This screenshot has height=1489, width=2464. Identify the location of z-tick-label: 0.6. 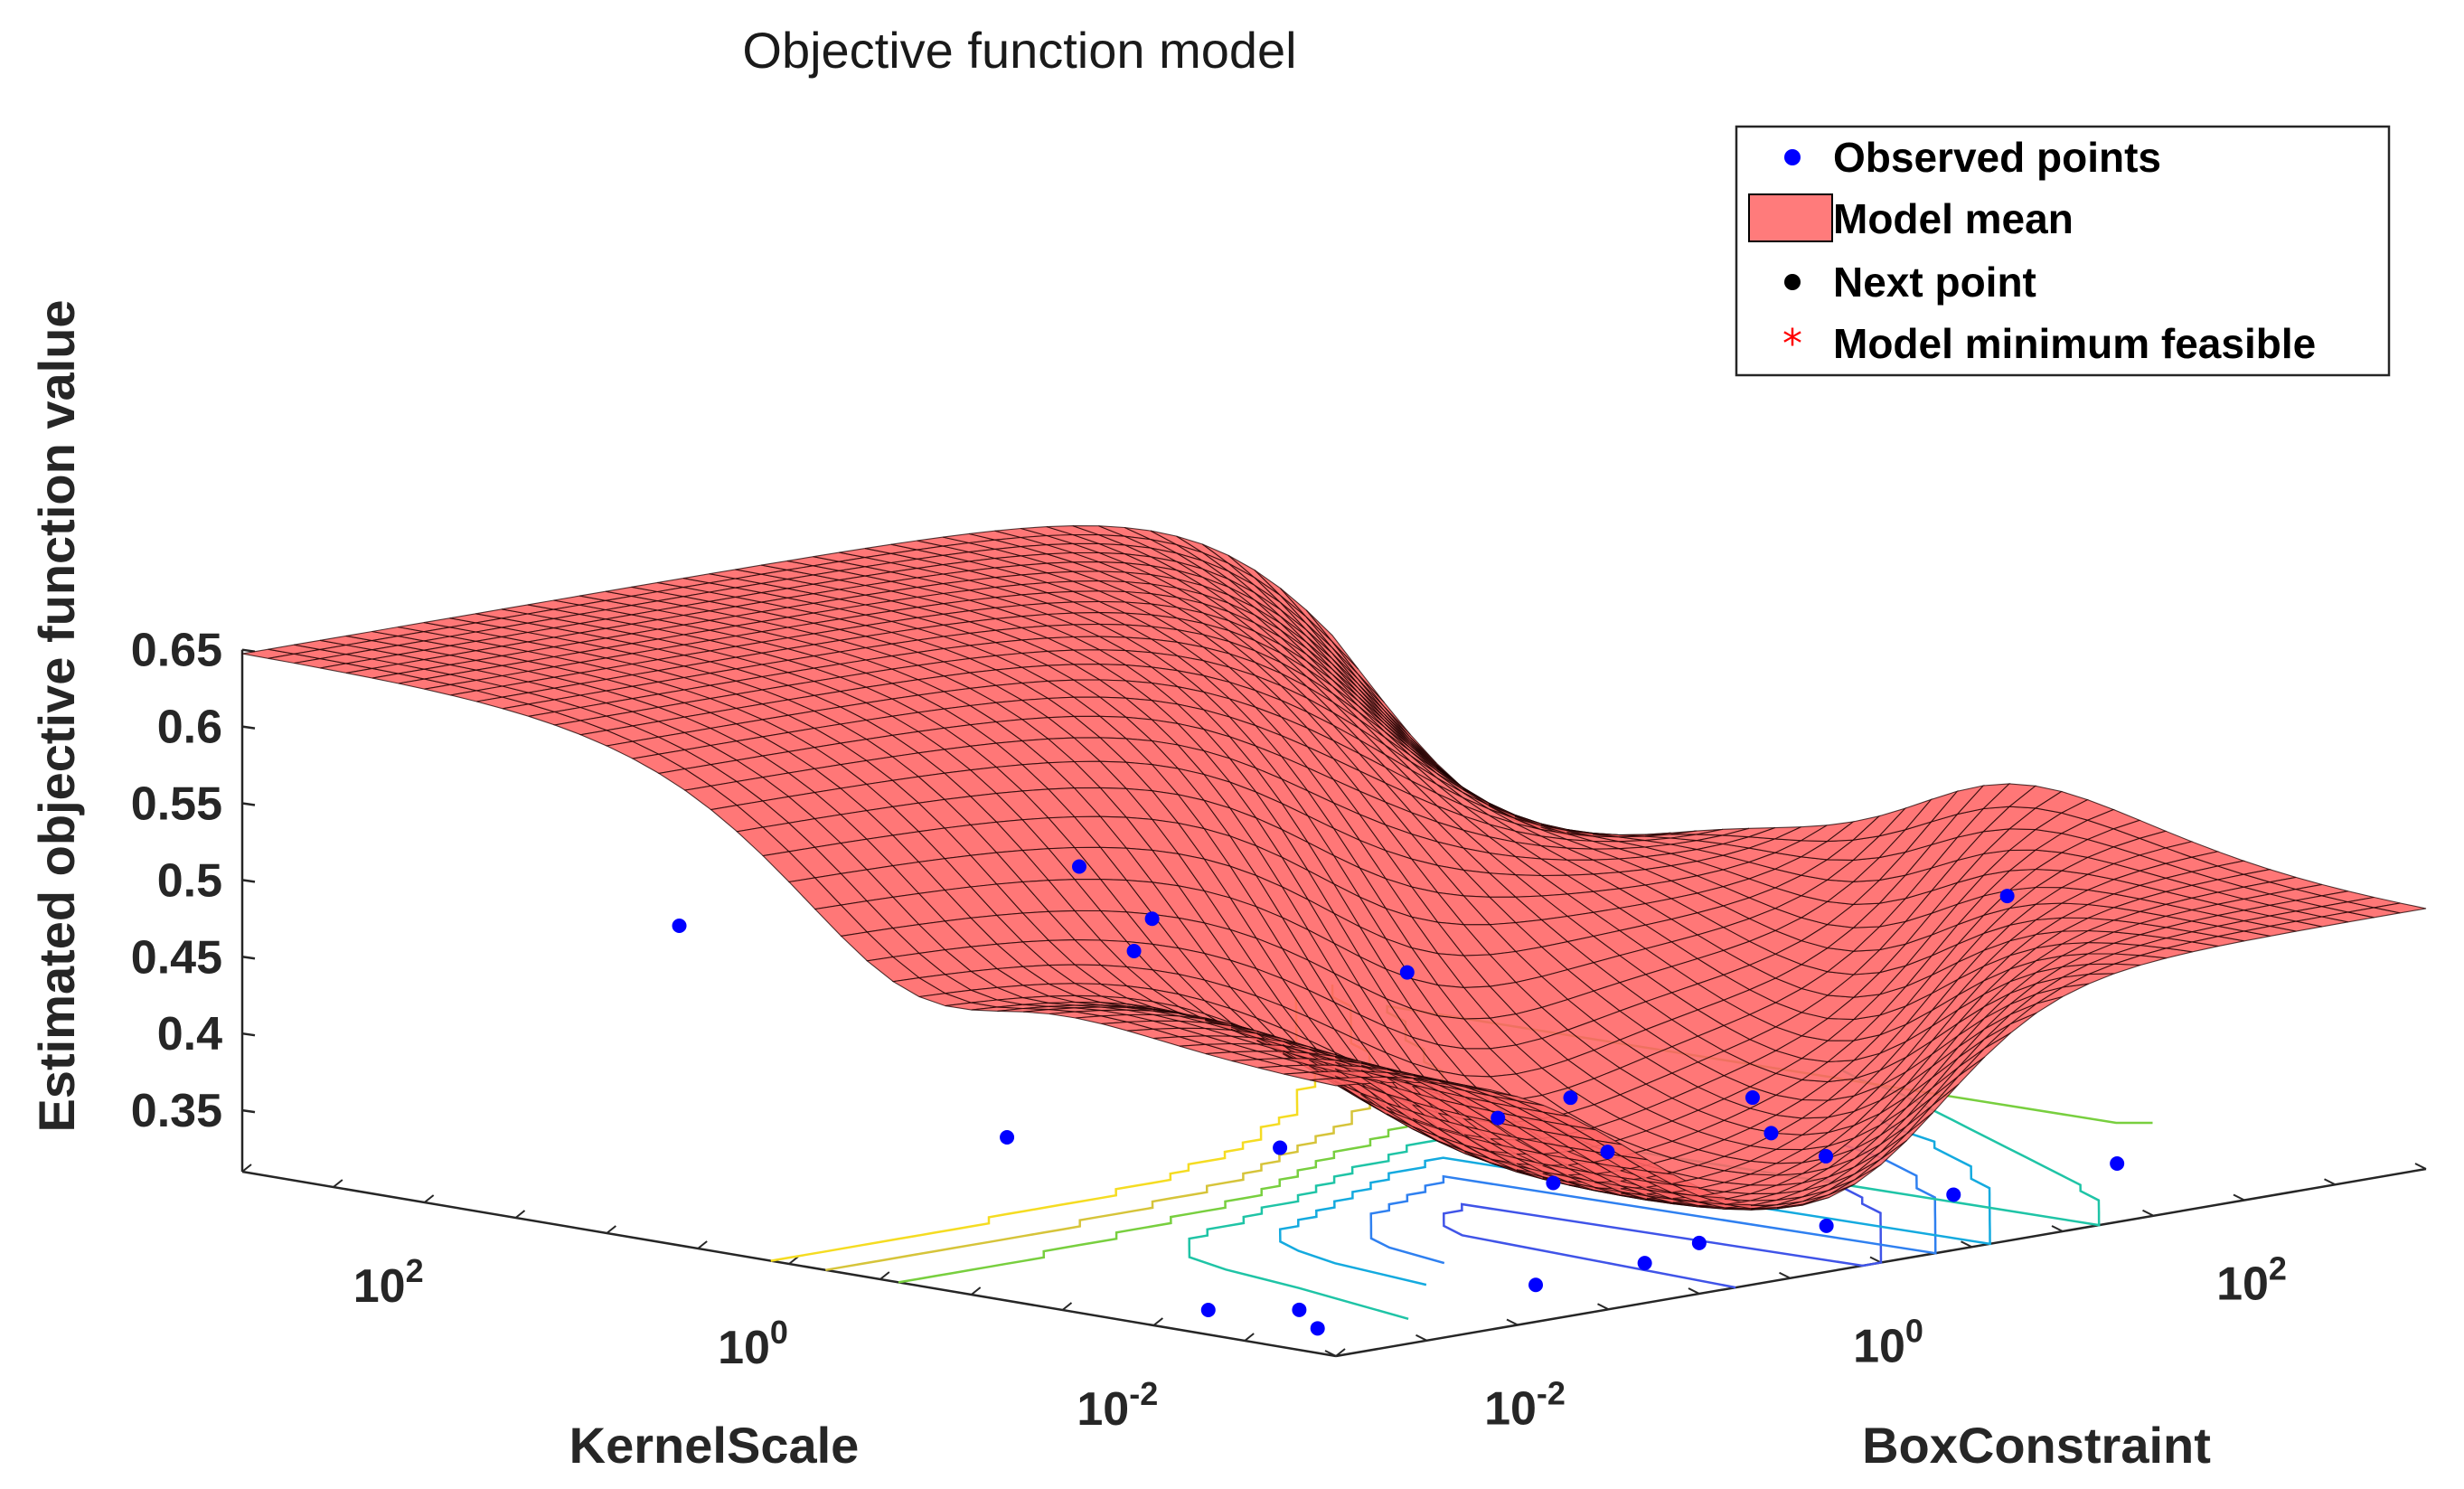
(189, 728).